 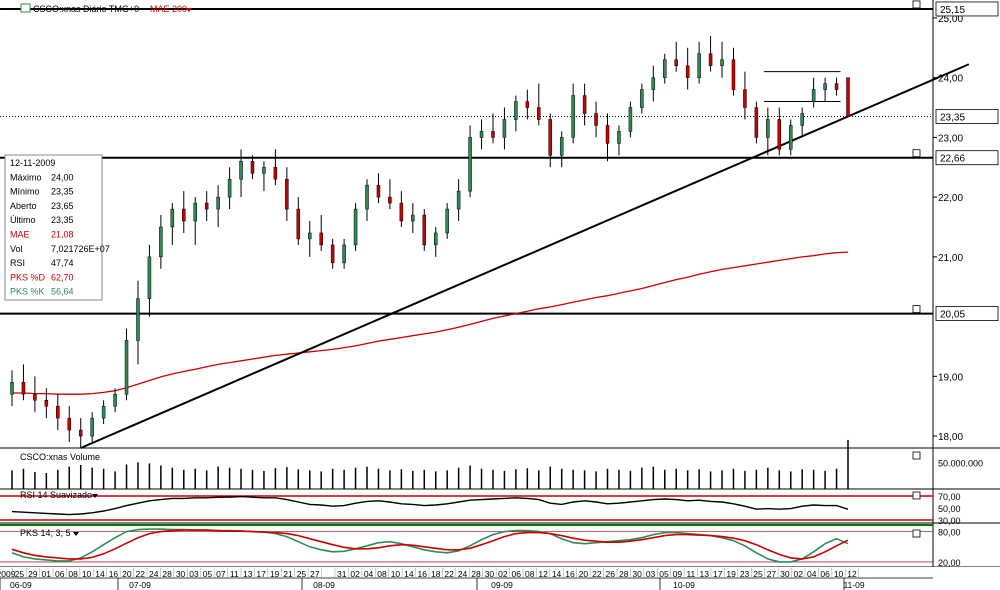 I want to click on date-day-label: 19, so click(x=275, y=574).